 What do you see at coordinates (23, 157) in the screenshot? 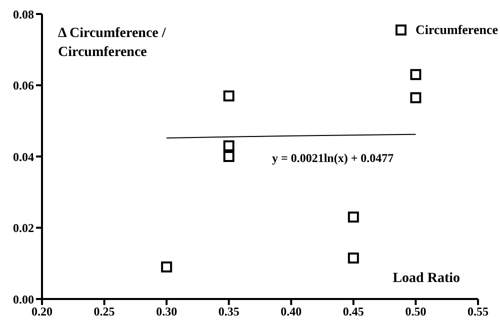
I see `y-tick-label: 0.04` at bounding box center [23, 157].